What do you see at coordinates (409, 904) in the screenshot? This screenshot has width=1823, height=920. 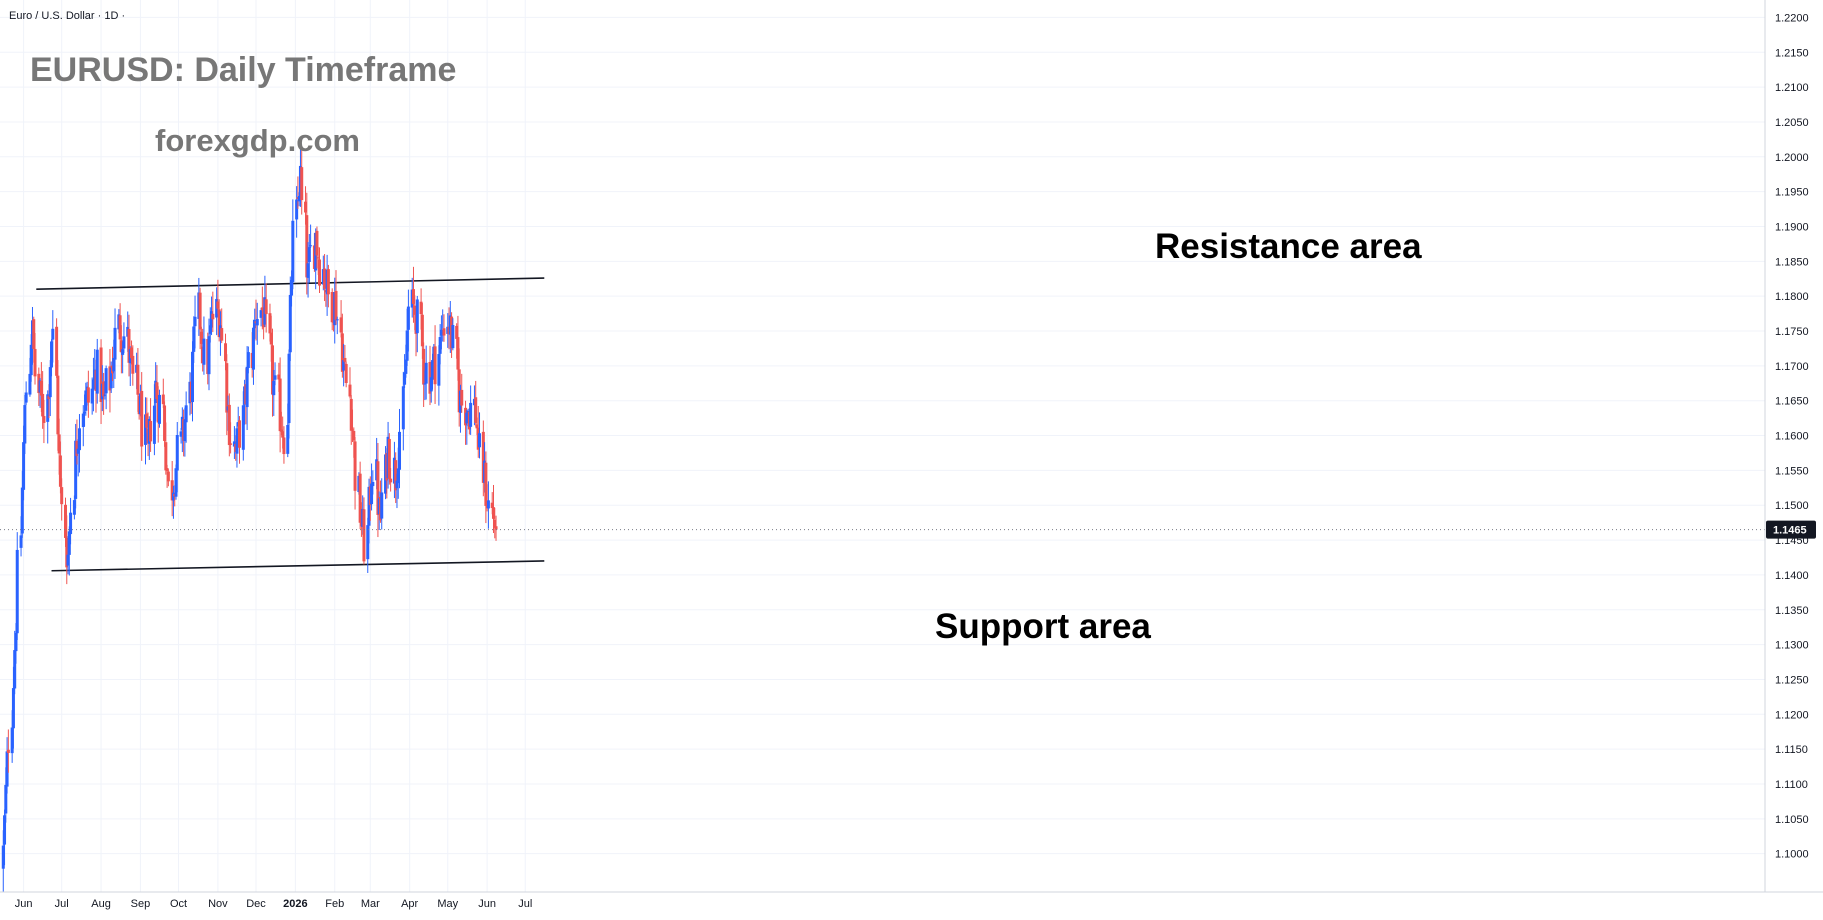 I see `time-tick-label: Apr` at bounding box center [409, 904].